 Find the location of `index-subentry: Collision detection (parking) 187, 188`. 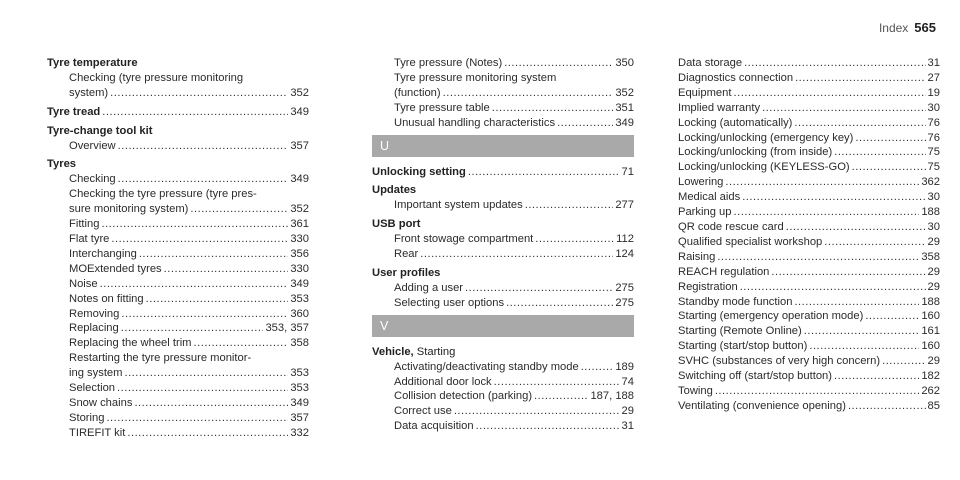

index-subentry: Collision detection (parking) 187, 188 is located at coordinates (503, 396).